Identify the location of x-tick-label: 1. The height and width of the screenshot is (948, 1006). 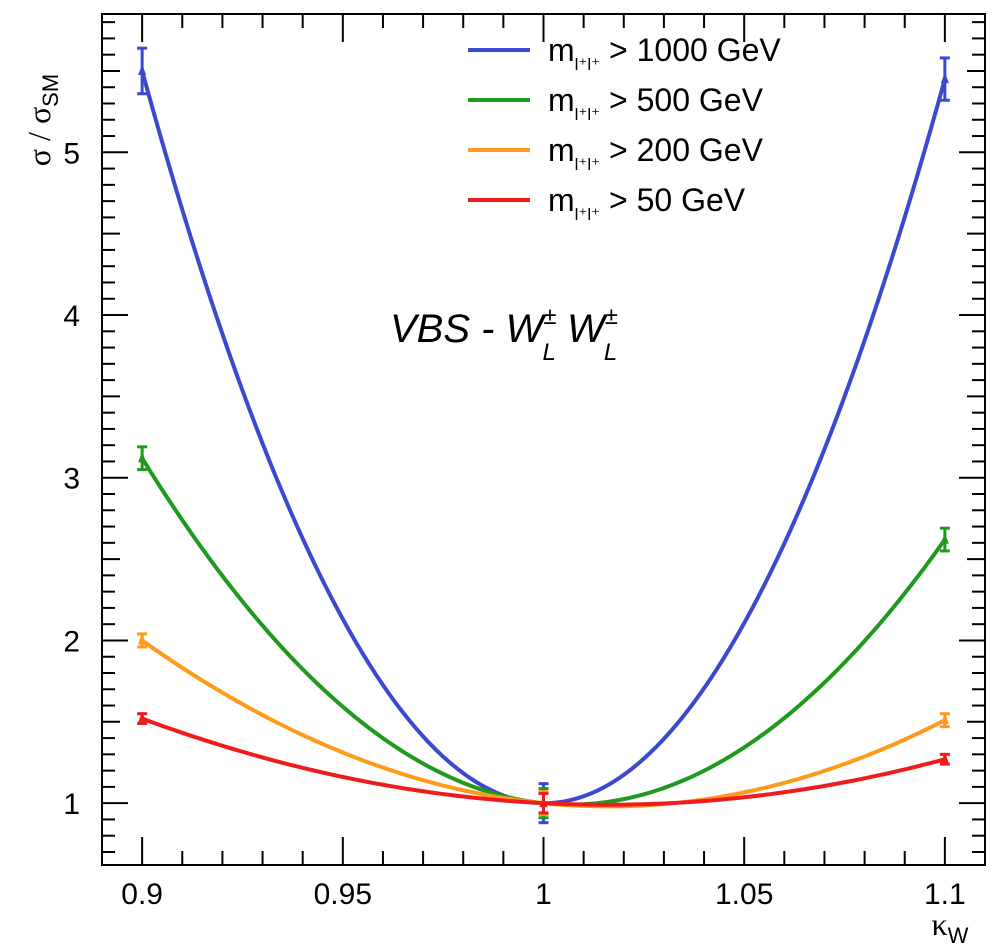
(543, 894).